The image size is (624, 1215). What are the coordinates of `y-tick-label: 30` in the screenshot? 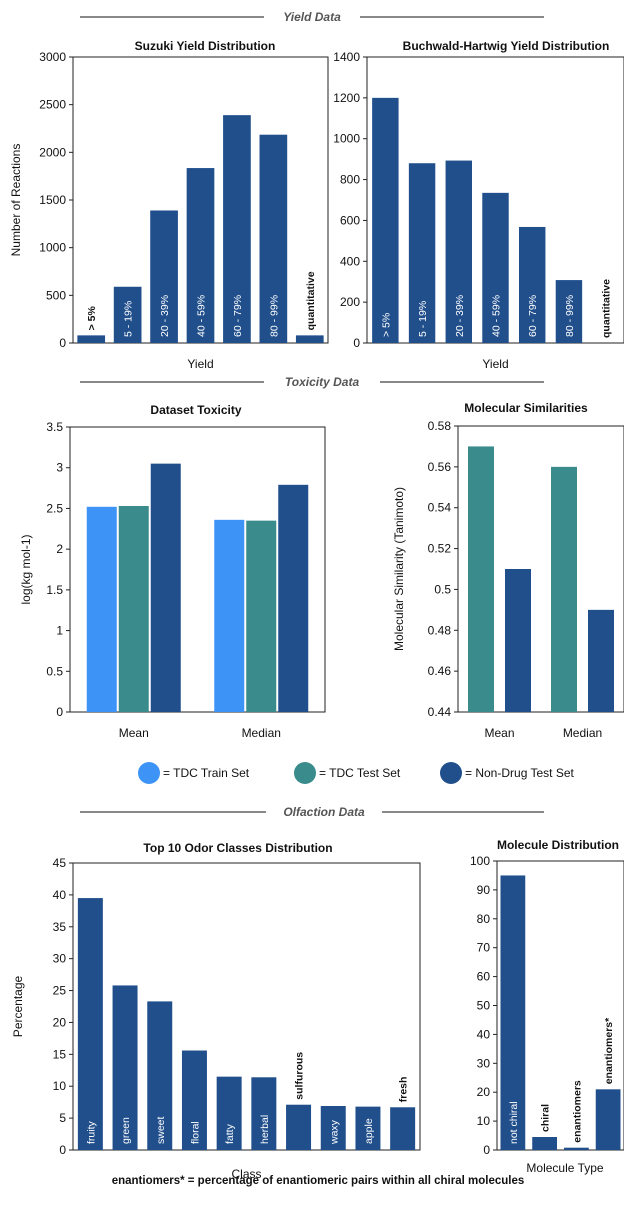 It's located at (484, 1063).